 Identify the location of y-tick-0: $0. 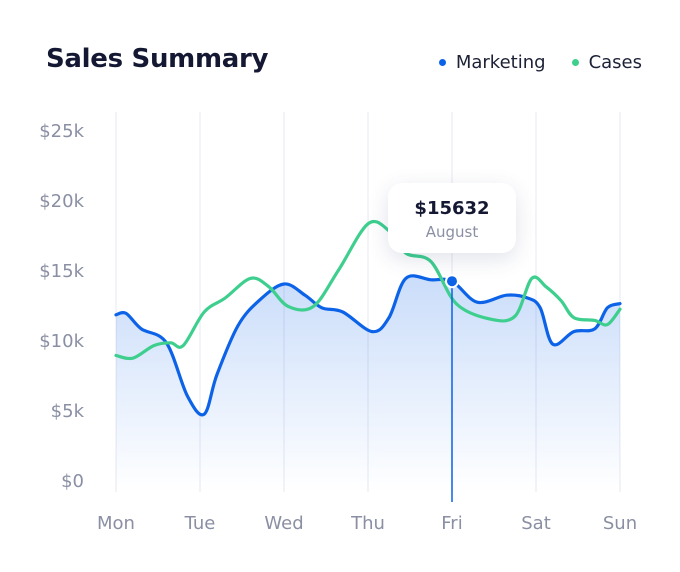
(72, 481).